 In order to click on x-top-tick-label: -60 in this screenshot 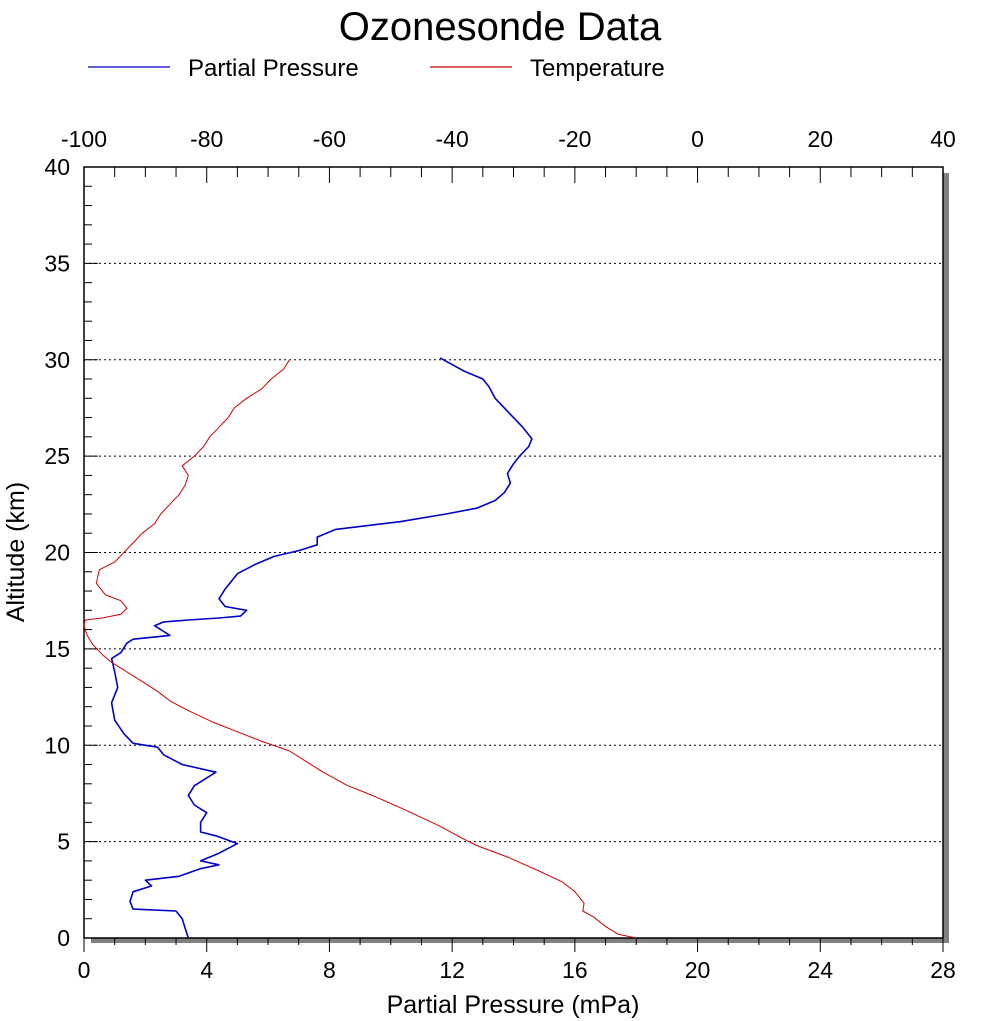, I will do `click(329, 139)`.